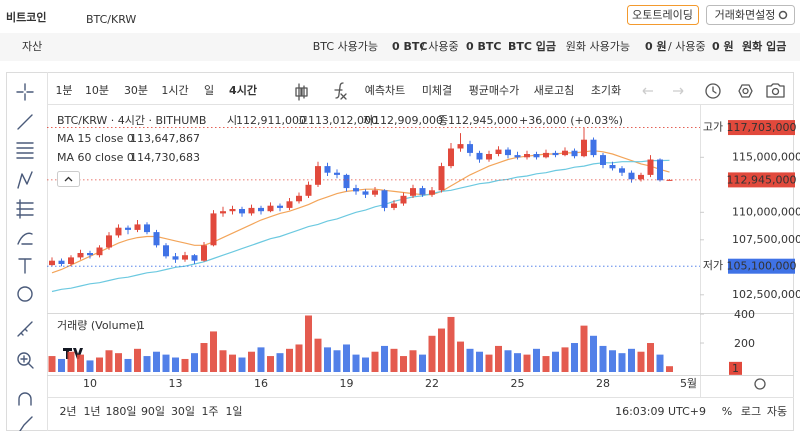 The image size is (800, 431). I want to click on balance-item: BTC 입금, so click(532, 46).